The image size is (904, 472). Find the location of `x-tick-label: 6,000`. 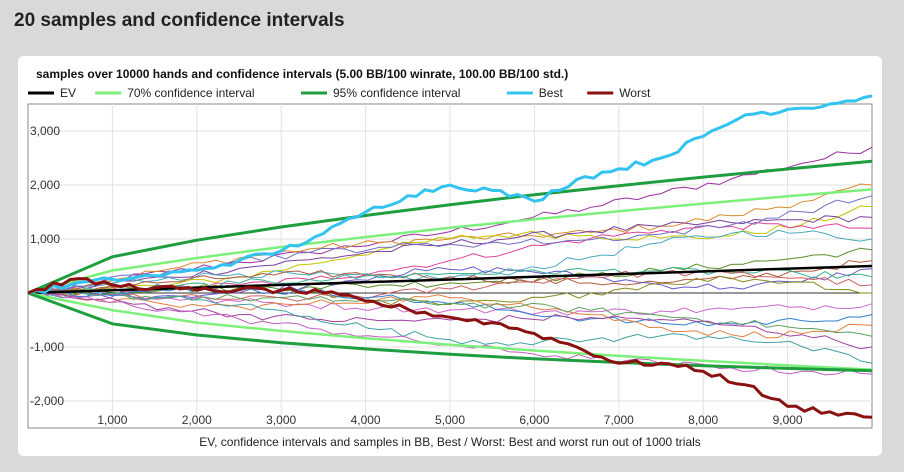

x-tick-label: 6,000 is located at coordinates (534, 420).